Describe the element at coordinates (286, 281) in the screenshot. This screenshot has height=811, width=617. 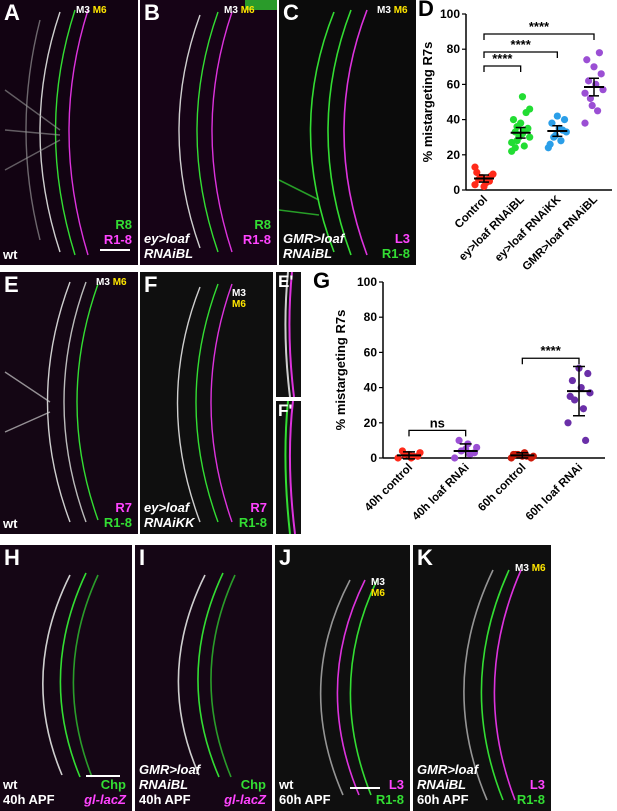
I see `panel-label: E'` at that location.